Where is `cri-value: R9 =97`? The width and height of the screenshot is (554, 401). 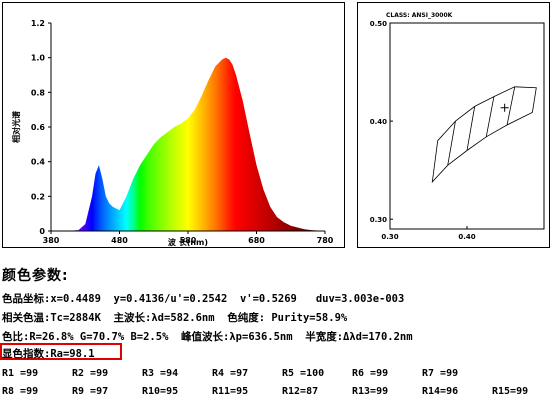
cri-value: R9 =97 is located at coordinates (90, 391).